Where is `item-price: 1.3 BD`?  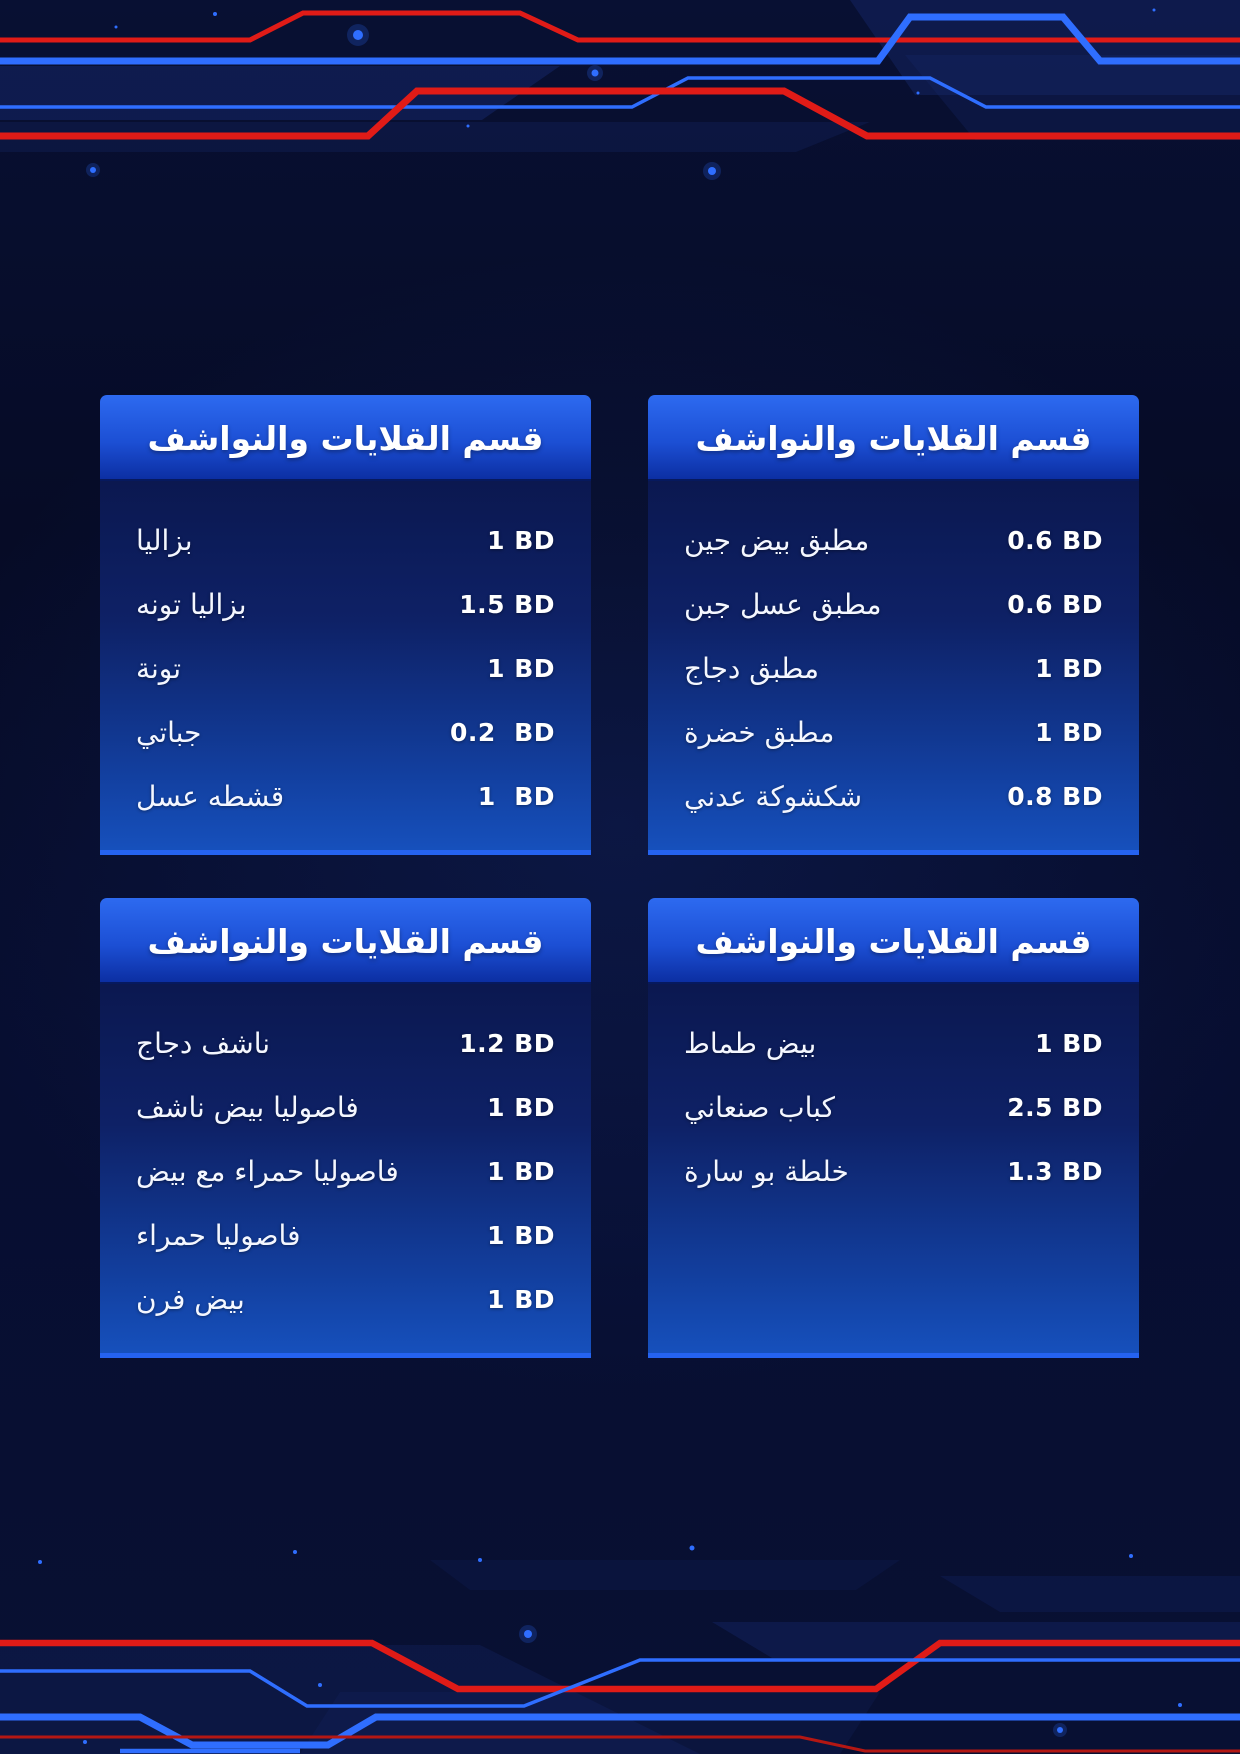
item-price: 1.3 BD is located at coordinates (1055, 1171).